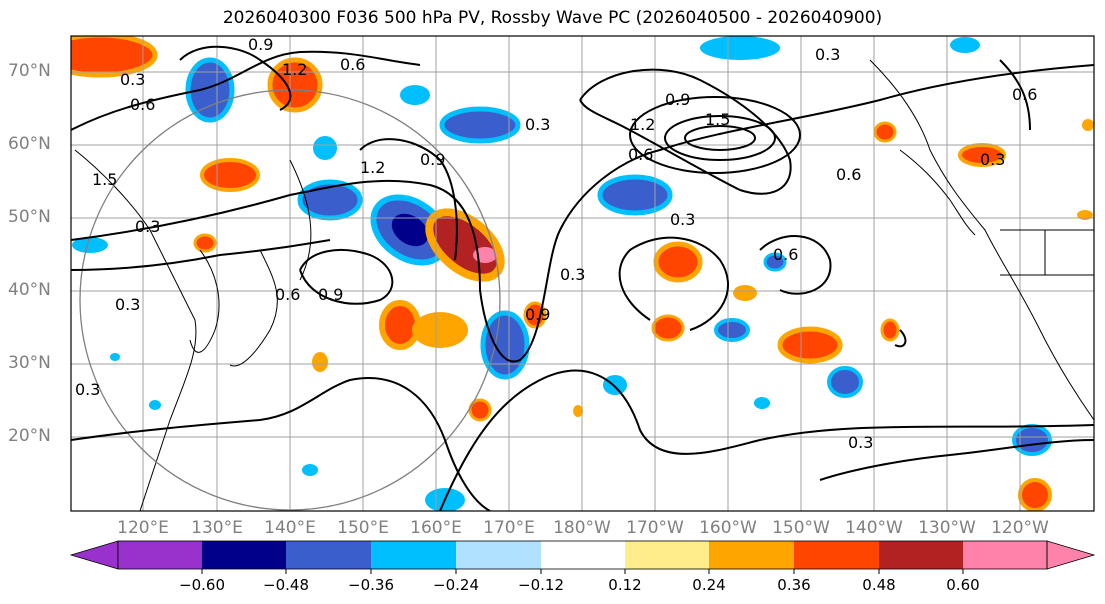 The width and height of the screenshot is (1105, 604). What do you see at coordinates (963, 585) in the screenshot?
I see `colorbar-tick-label: 0.60` at bounding box center [963, 585].